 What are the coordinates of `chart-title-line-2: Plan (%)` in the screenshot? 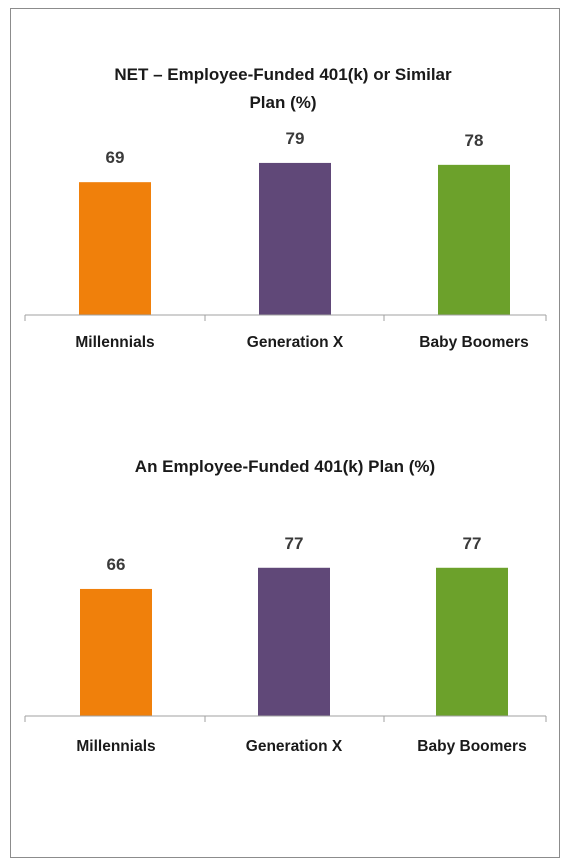 It's located at (282, 102).